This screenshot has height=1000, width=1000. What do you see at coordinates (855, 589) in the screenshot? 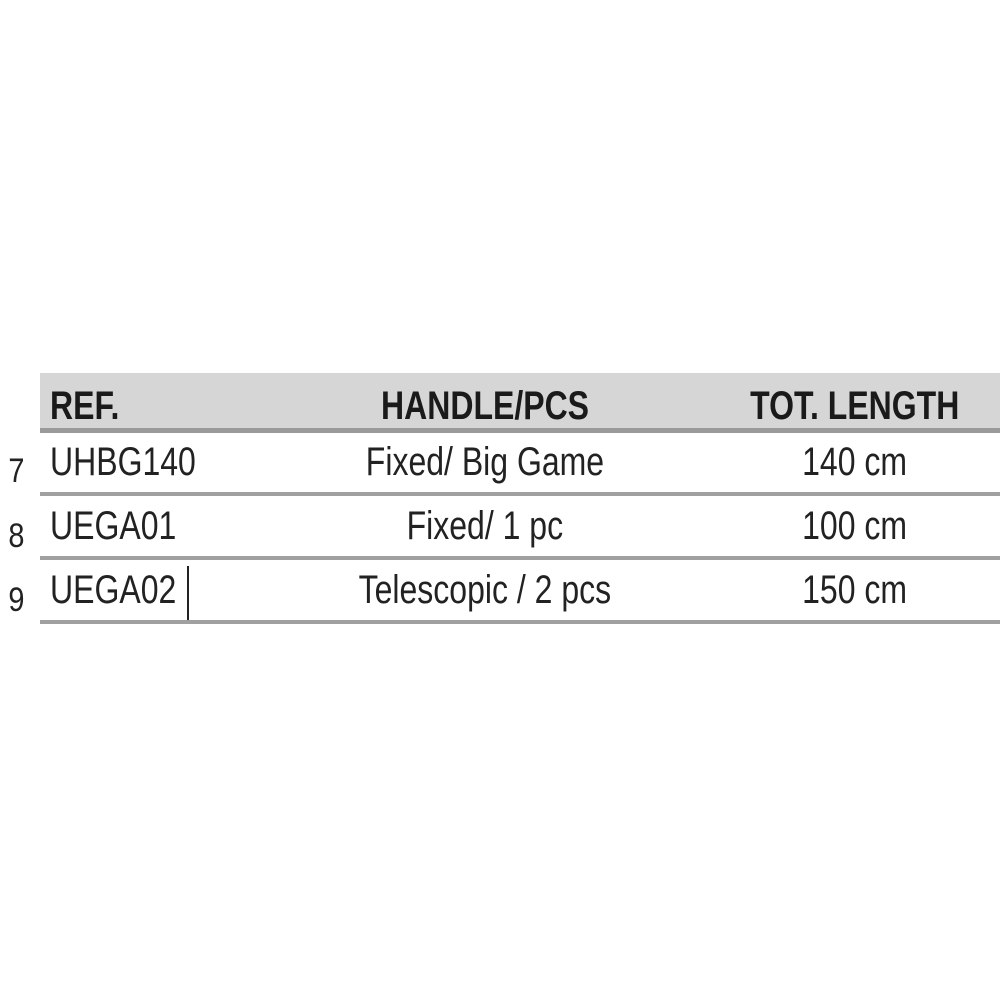
I see `length-cell: 150 cm` at bounding box center [855, 589].